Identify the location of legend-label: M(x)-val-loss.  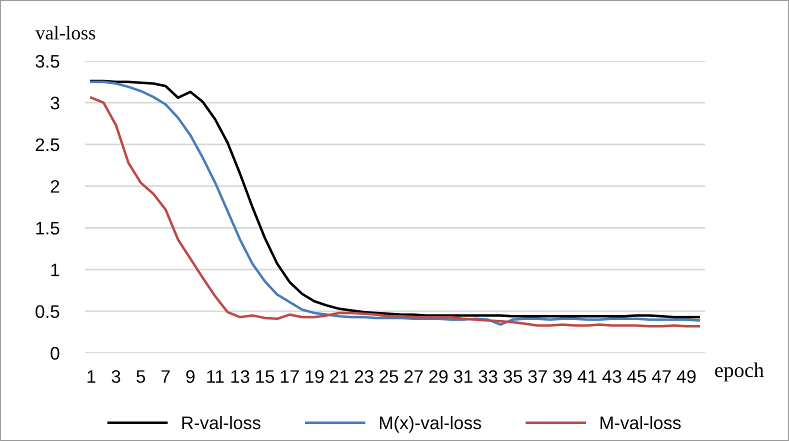
(431, 424).